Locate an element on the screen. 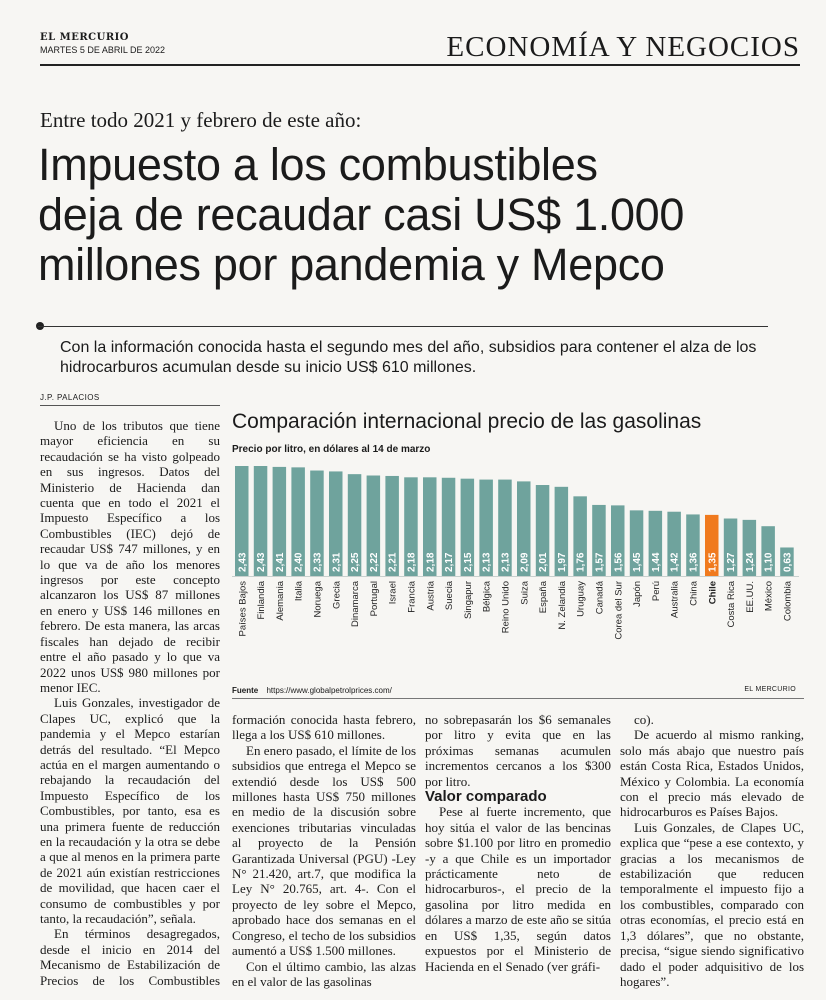  bar-china is located at coordinates (693, 545).